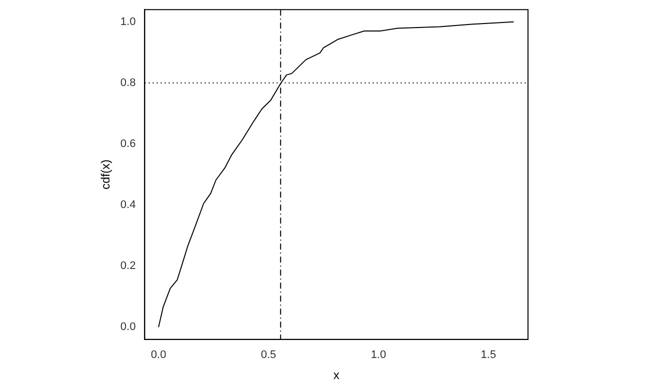 Image resolution: width=666 pixels, height=387 pixels. Describe the element at coordinates (488, 355) in the screenshot. I see `x-tick-label: 1.5` at that location.